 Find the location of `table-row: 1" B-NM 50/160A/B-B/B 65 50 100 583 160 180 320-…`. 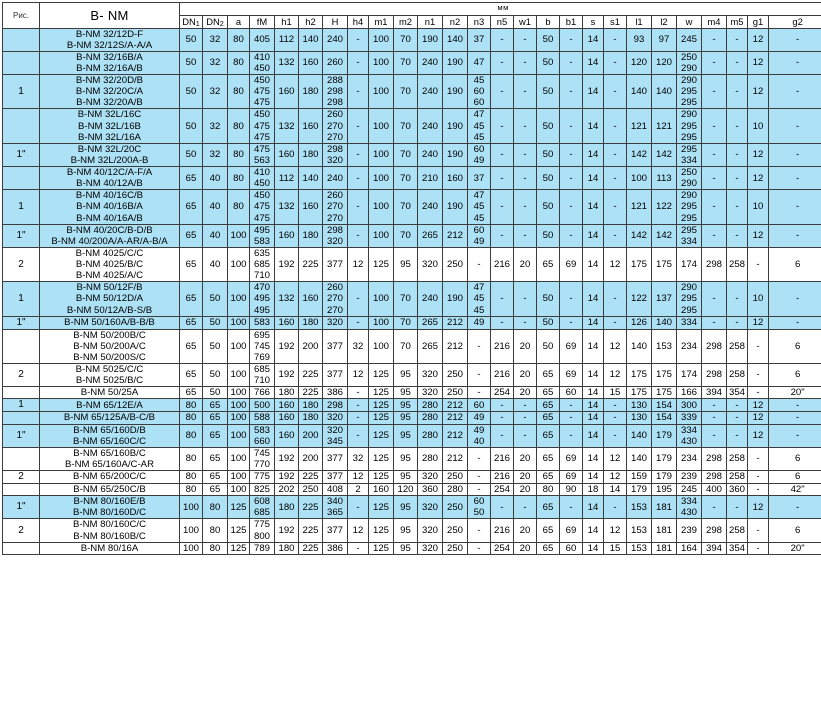

table-row: 1" B-NM 50/160A/B-B/B 65 50 100 583 160 180 320-… is located at coordinates (411, 322).